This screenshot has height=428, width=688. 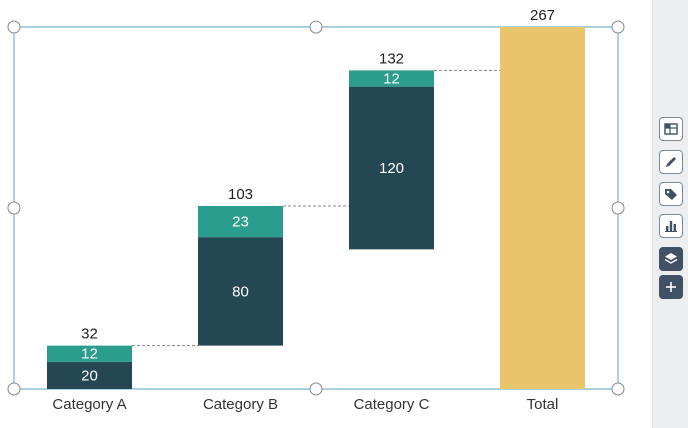 I want to click on data-label: 120, so click(x=391, y=168).